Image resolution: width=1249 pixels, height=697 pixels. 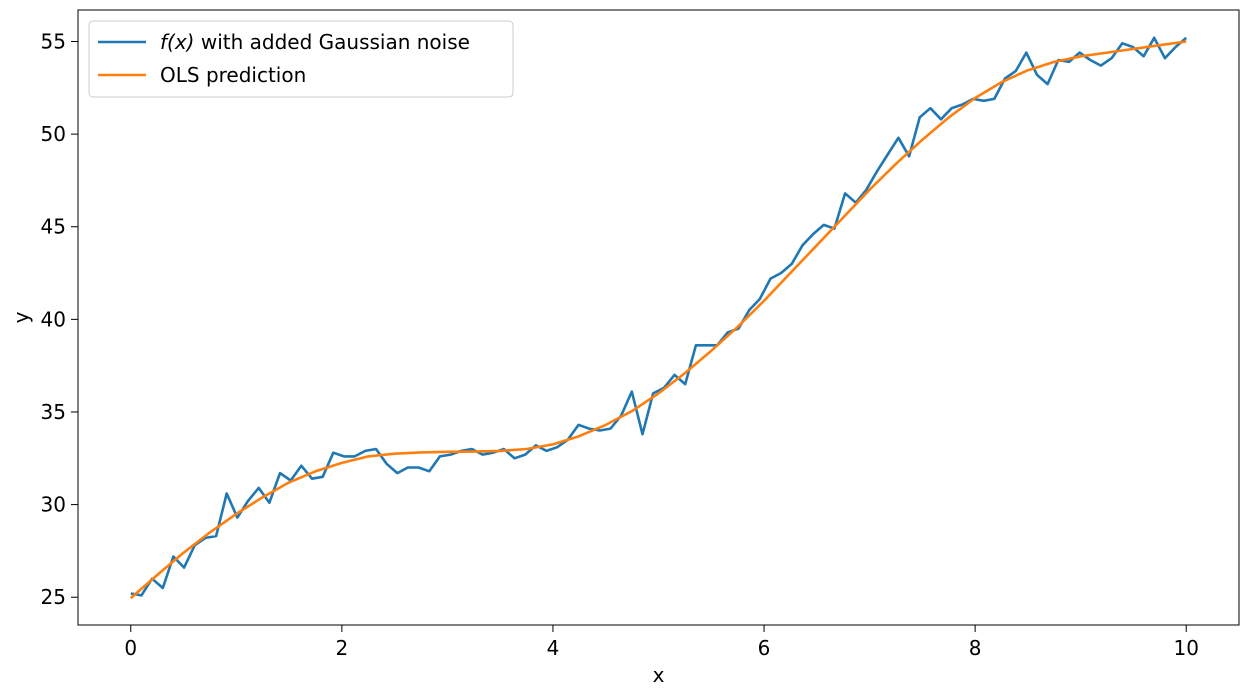 I want to click on x-tick-label: 10, so click(x=1186, y=648).